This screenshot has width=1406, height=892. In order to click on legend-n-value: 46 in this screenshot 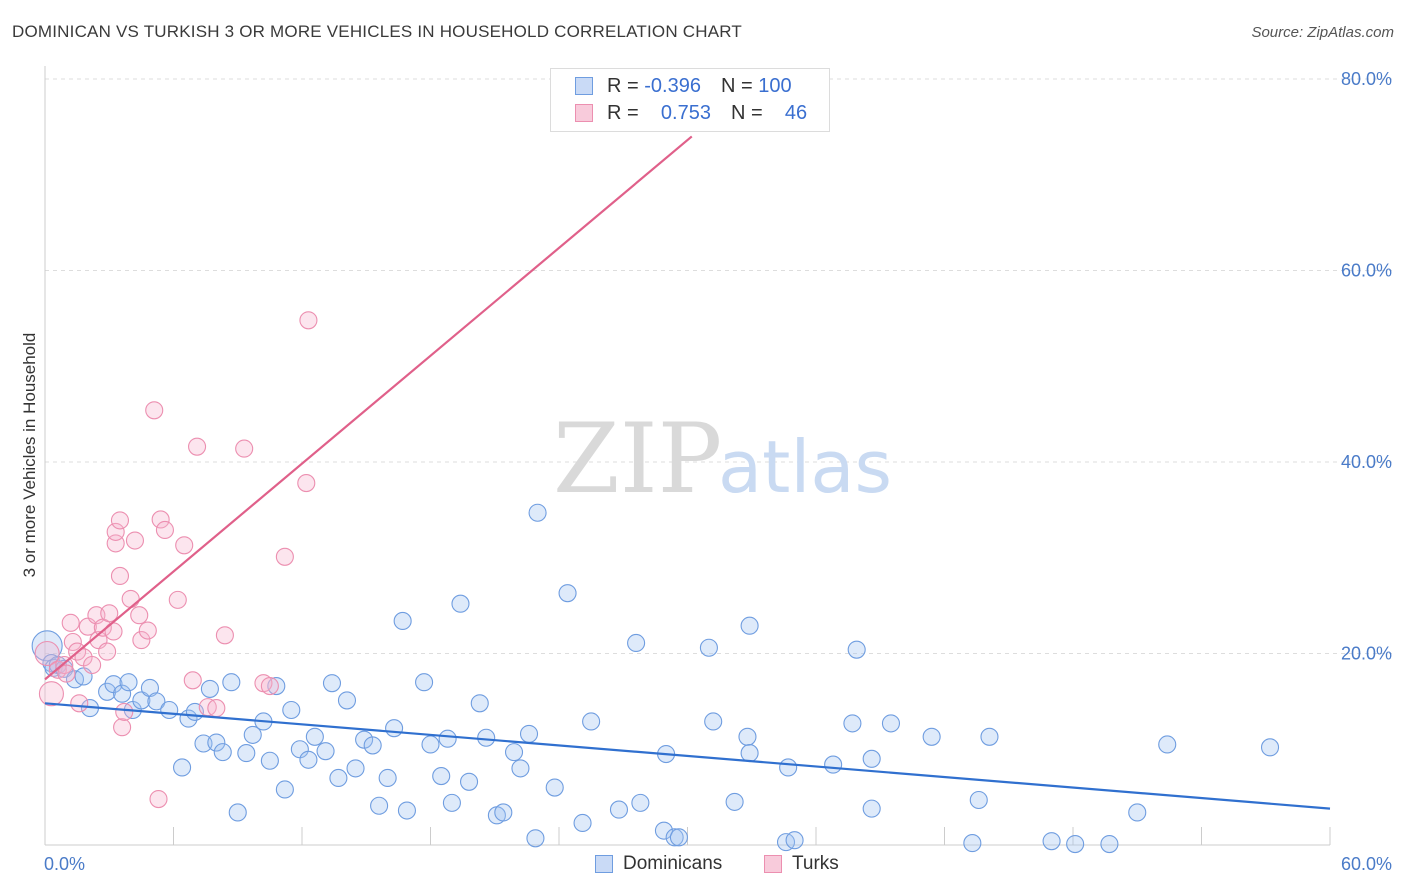, I will do `click(796, 112)`.